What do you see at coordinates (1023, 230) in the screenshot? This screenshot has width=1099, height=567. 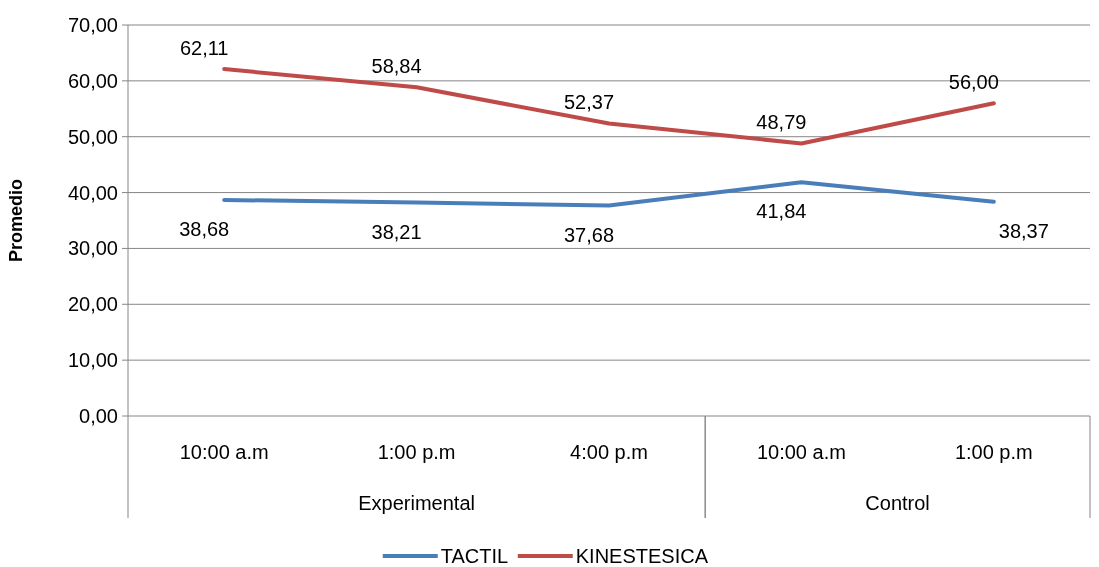 I see `data-label: 38,37` at bounding box center [1023, 230].